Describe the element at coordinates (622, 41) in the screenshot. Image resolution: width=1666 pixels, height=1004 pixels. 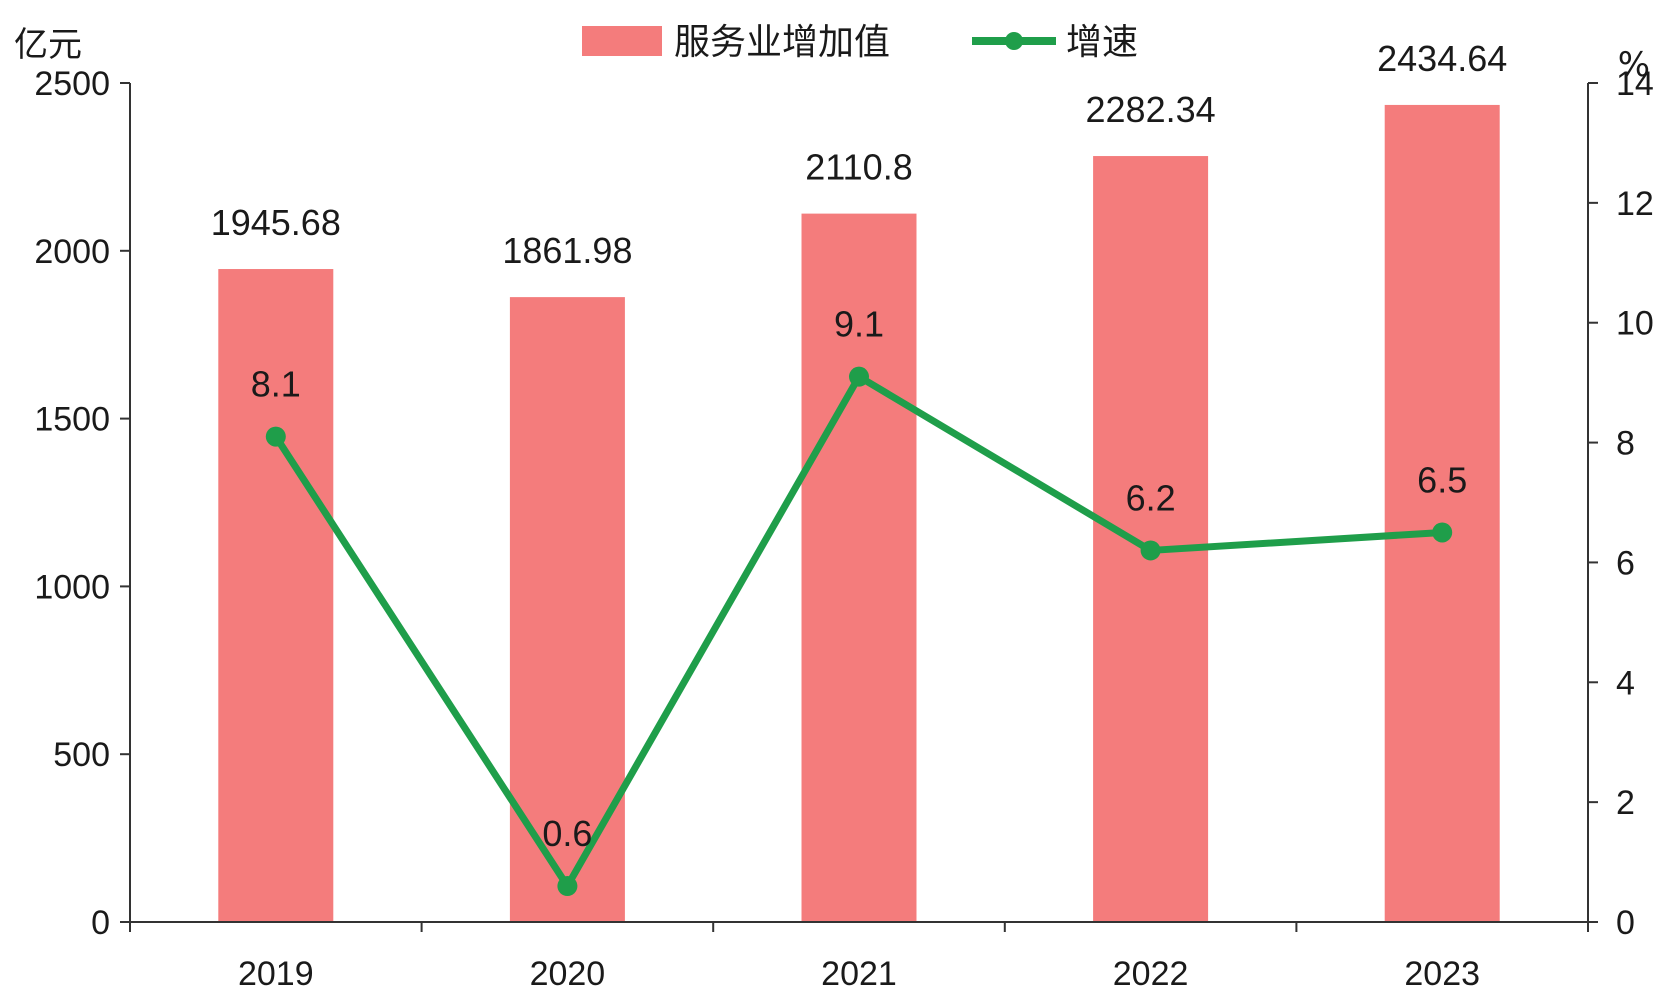
I see `legend-swatch-bar` at that location.